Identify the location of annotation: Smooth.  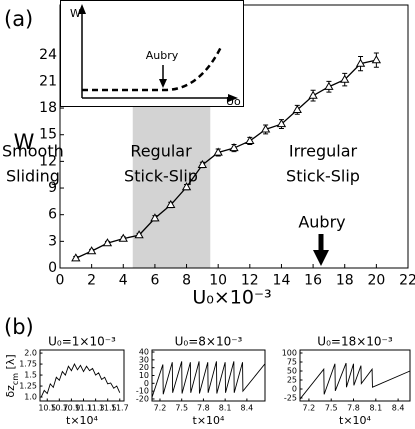
(33, 151).